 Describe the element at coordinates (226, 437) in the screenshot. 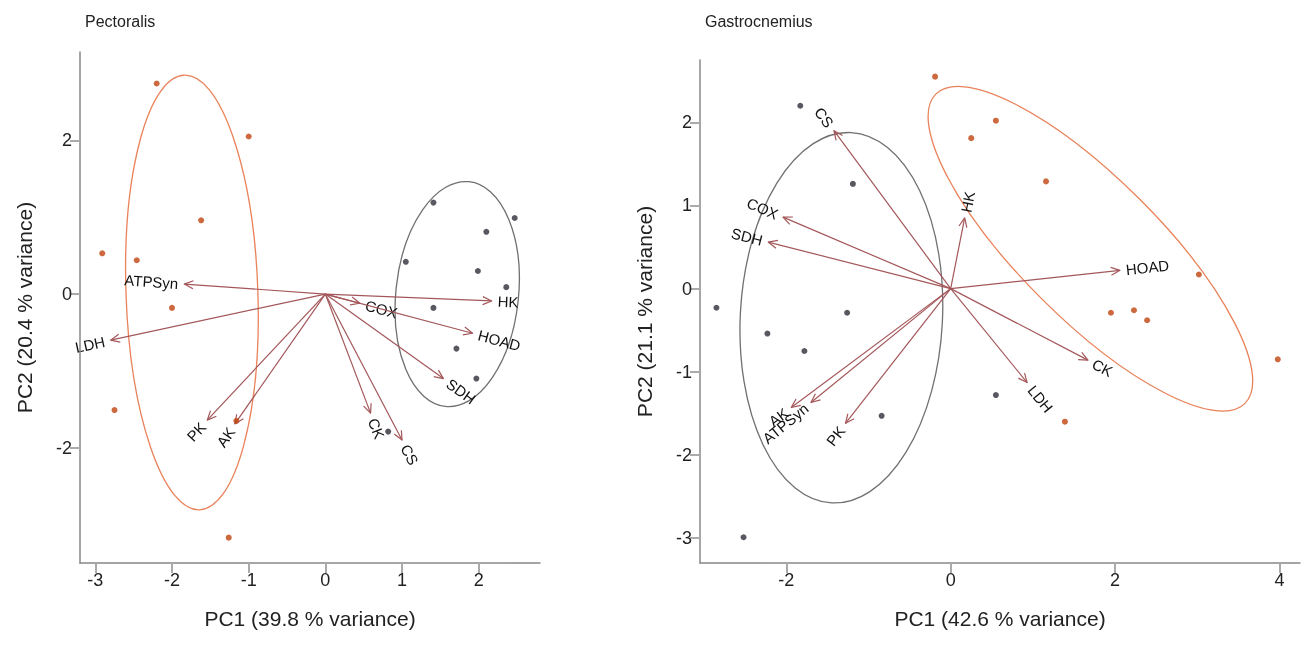

I see `annotation: AK` at that location.